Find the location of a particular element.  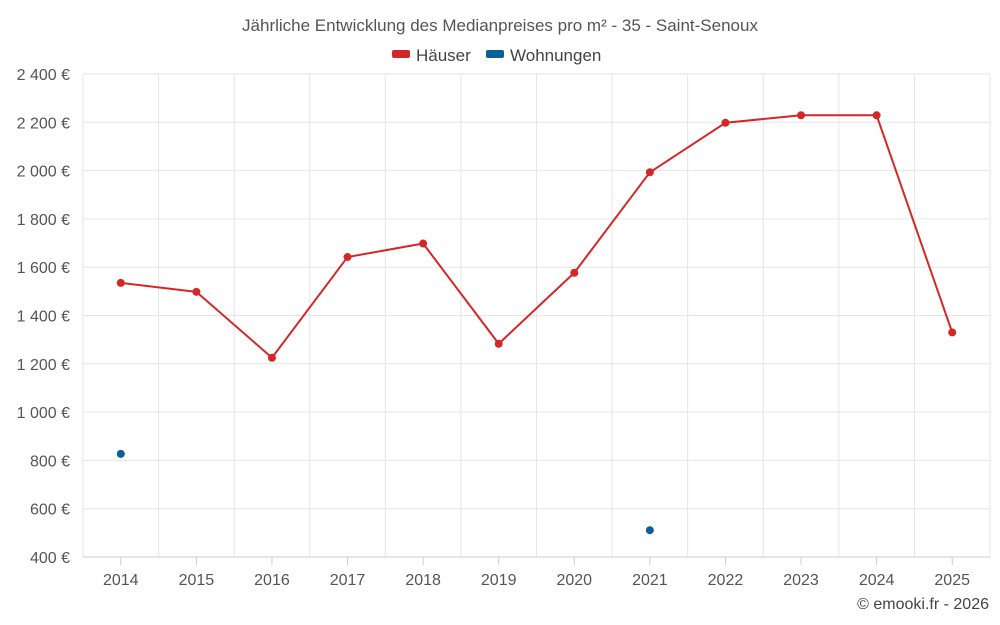

credit-text: © emooki.fr - 2026 is located at coordinates (923, 604).